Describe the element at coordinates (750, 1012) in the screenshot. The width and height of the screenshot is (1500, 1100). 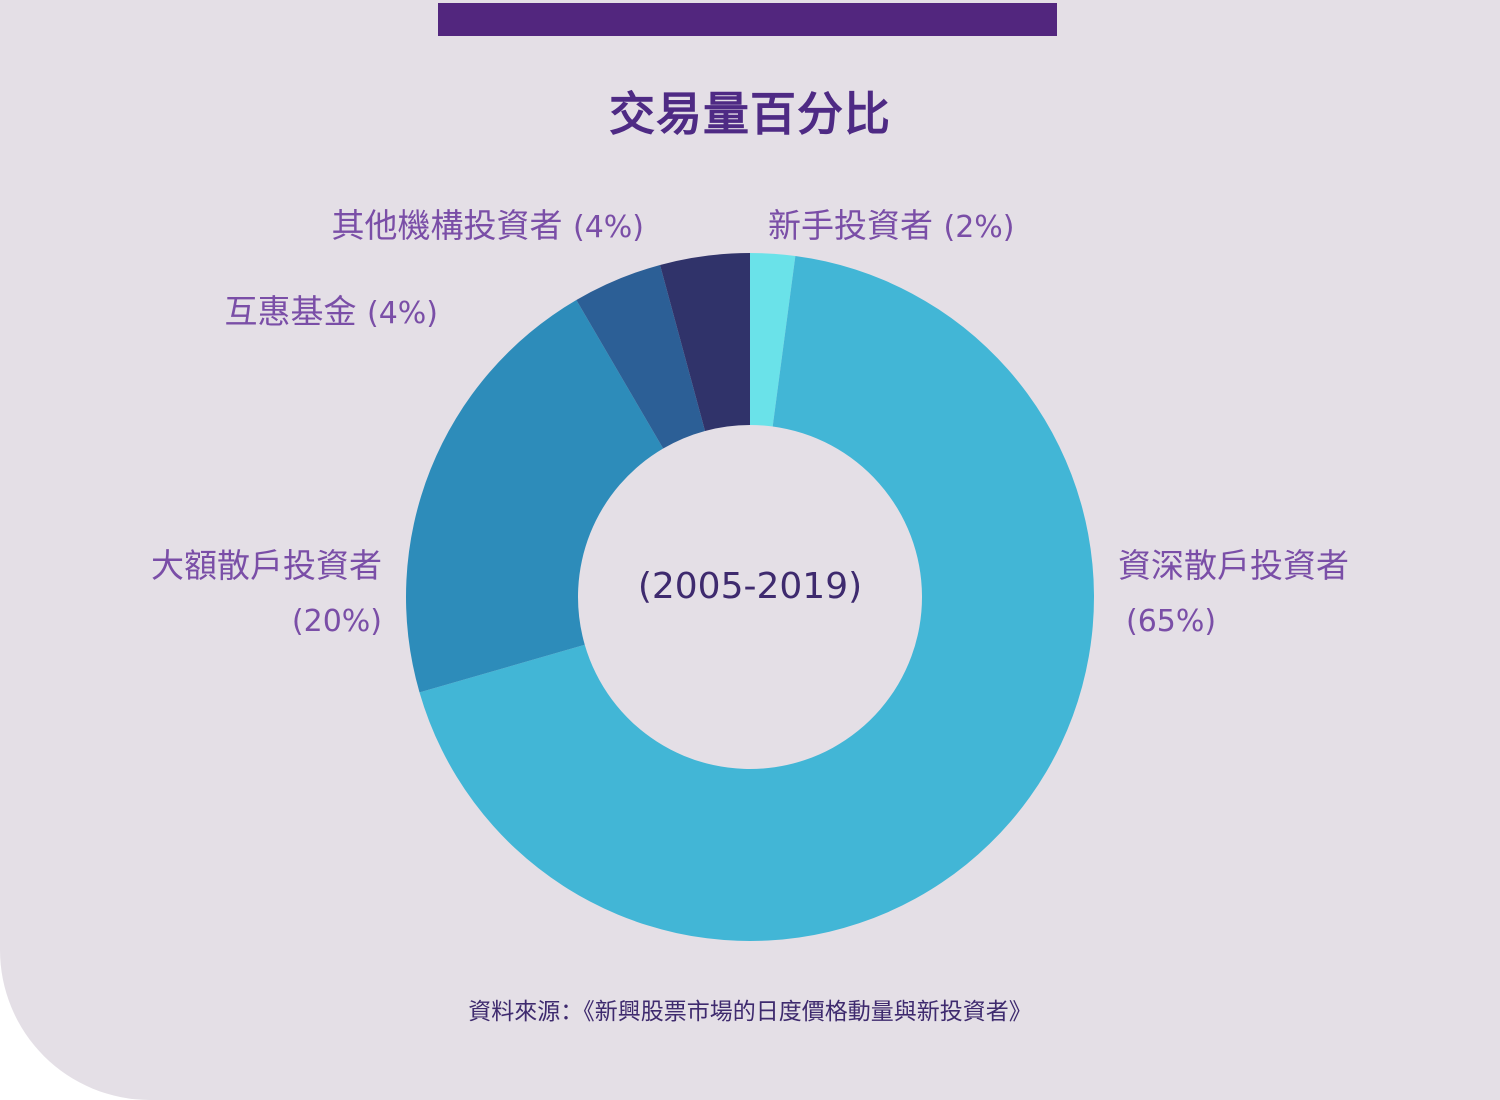
I see `source-note: 資料來源：《新興股票市場的日度價格動量與新投資者》` at that location.